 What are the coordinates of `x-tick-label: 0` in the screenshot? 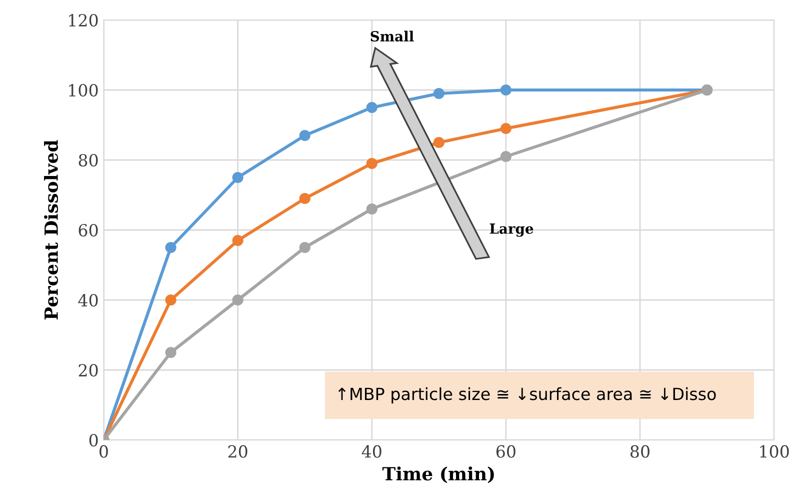 It's located at (104, 451).